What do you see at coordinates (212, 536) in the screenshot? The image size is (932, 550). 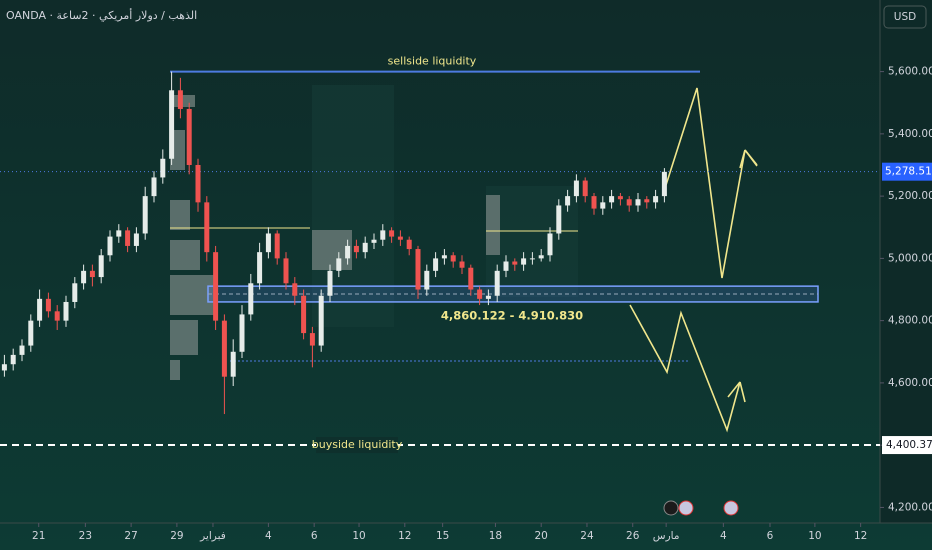 I see `x-tick-label: فبراير` at bounding box center [212, 536].